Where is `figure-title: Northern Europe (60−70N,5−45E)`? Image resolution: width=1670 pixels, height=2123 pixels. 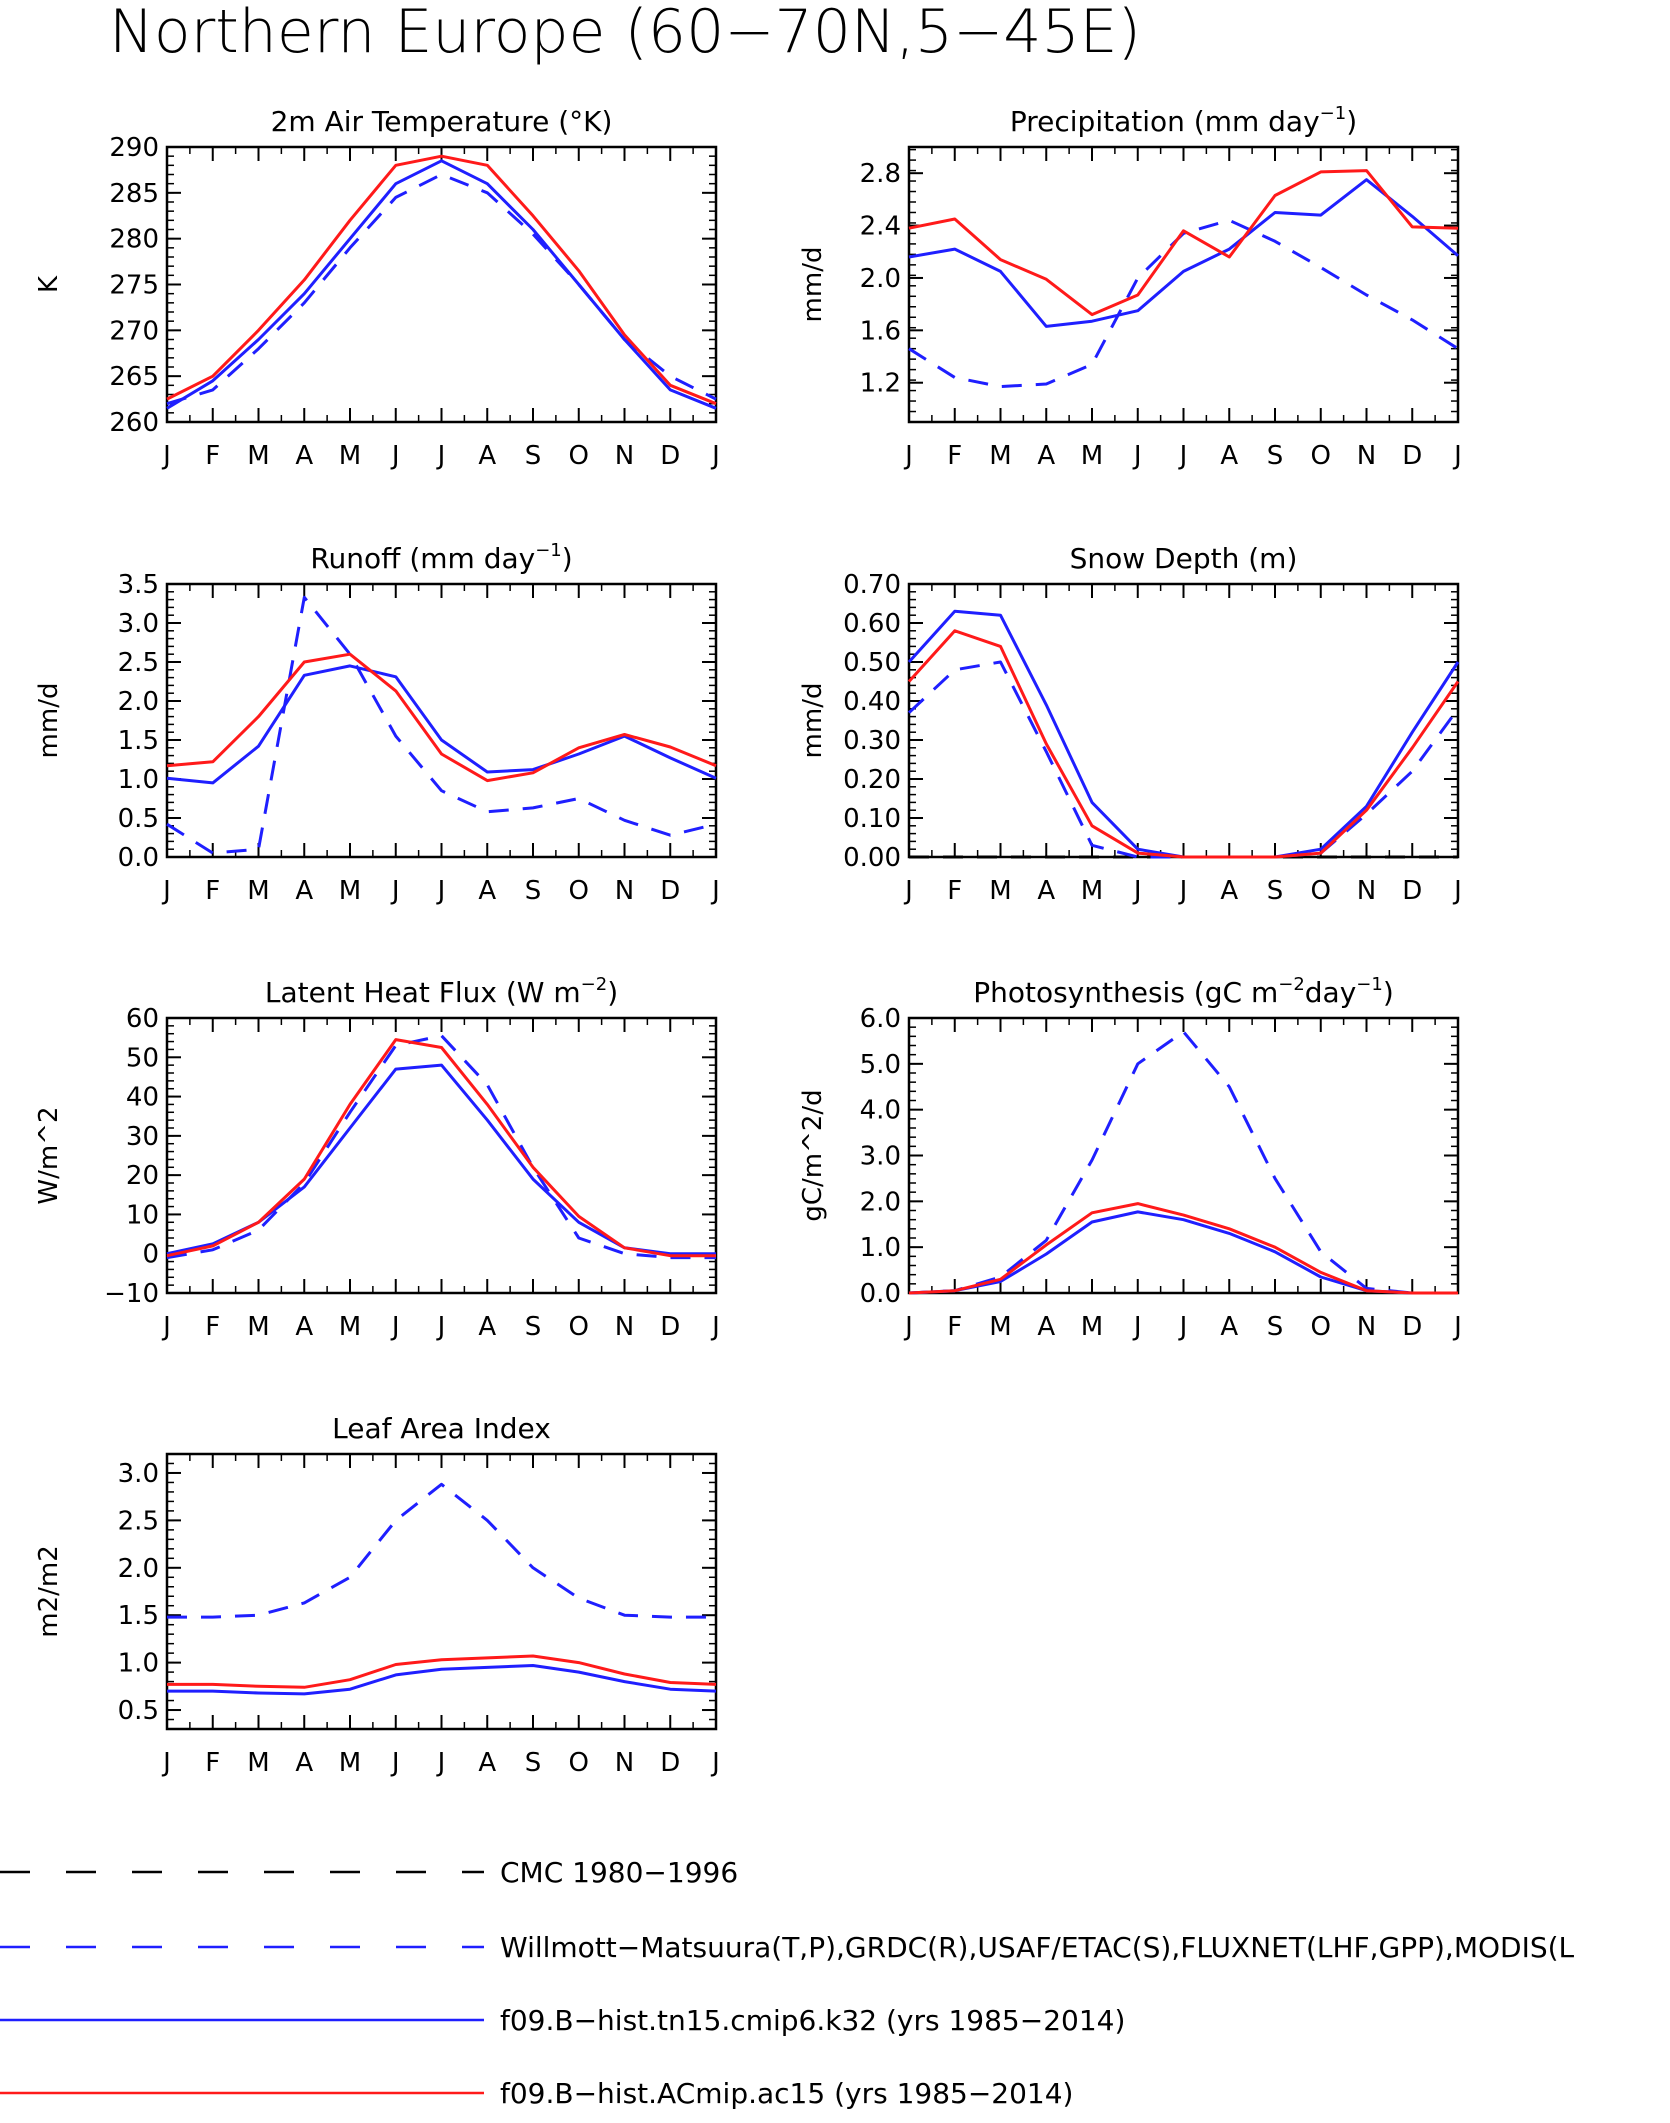 figure-title: Northern Europe (60−70N,5−45E) is located at coordinates (625, 33).